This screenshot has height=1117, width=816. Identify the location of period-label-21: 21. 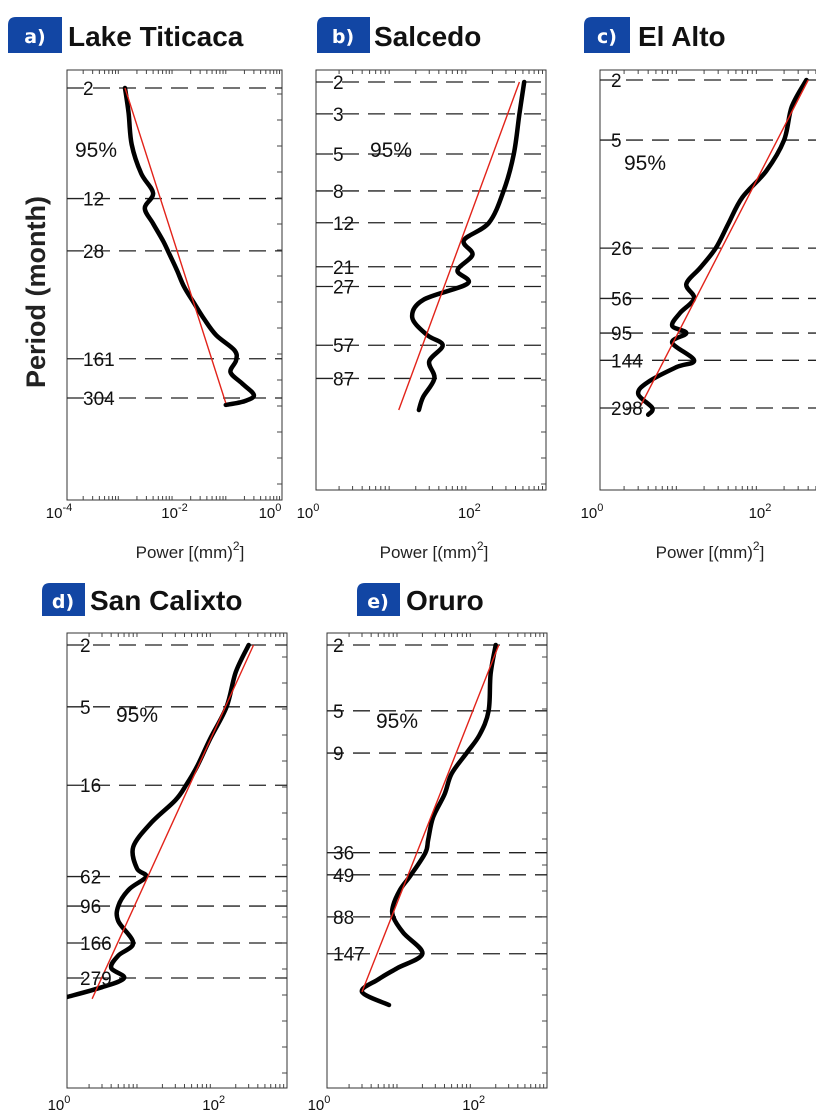
(343, 268).